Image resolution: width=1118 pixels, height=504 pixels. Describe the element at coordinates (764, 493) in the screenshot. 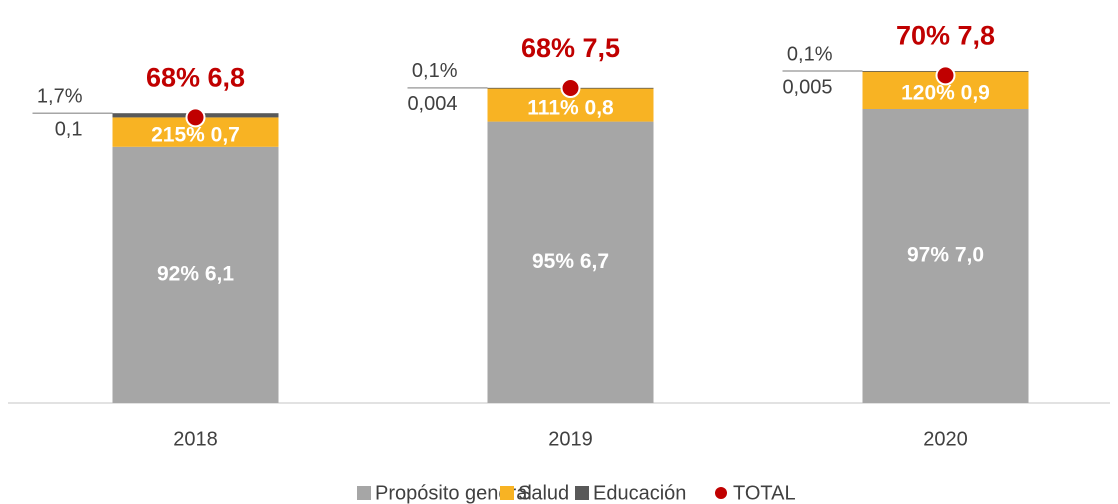

I see `legend-label: TOTAL` at that location.